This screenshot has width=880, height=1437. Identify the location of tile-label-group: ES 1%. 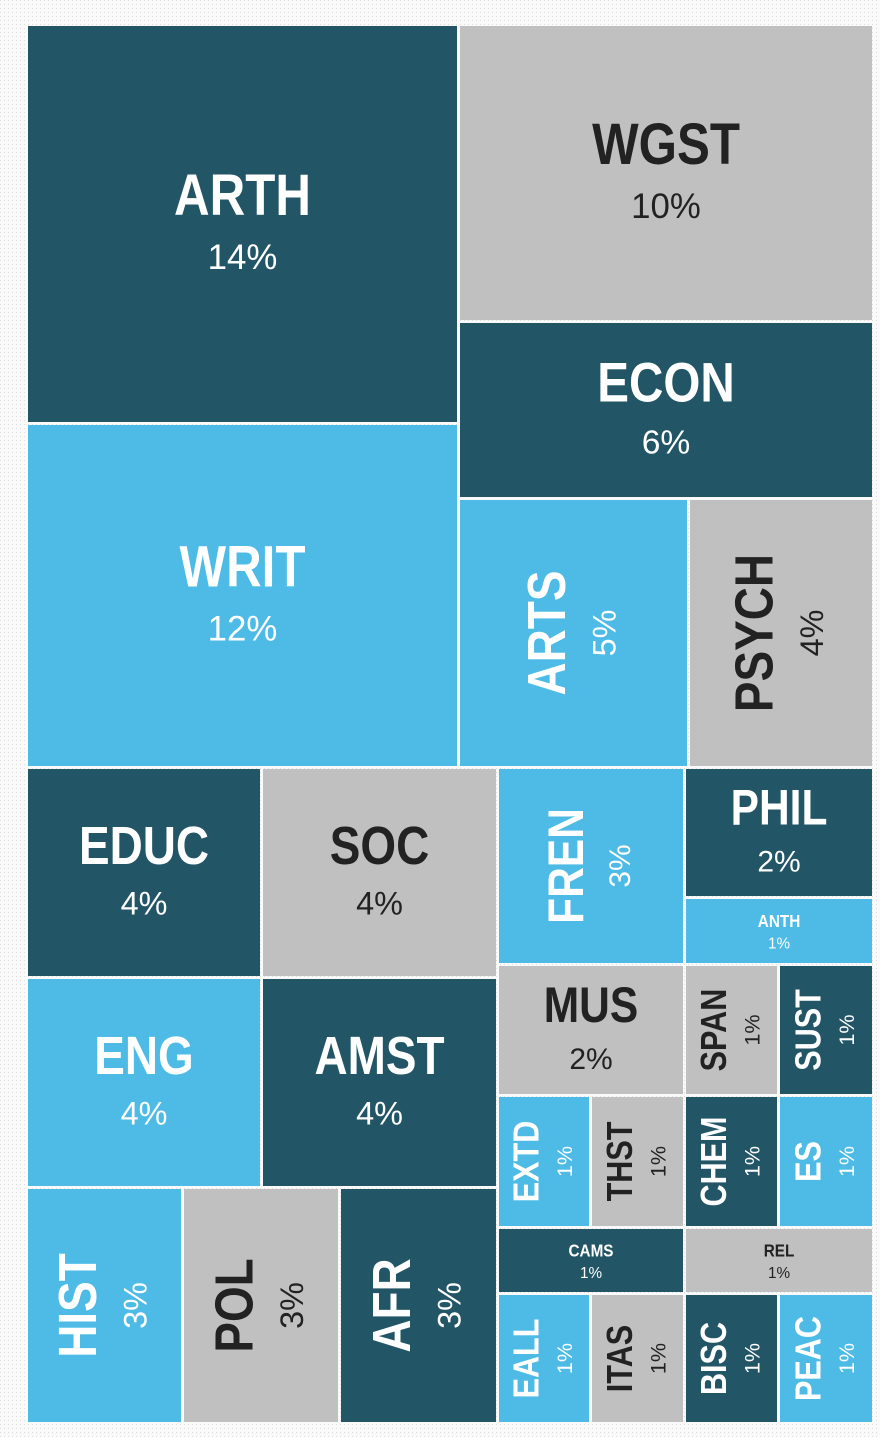
(824, 1161).